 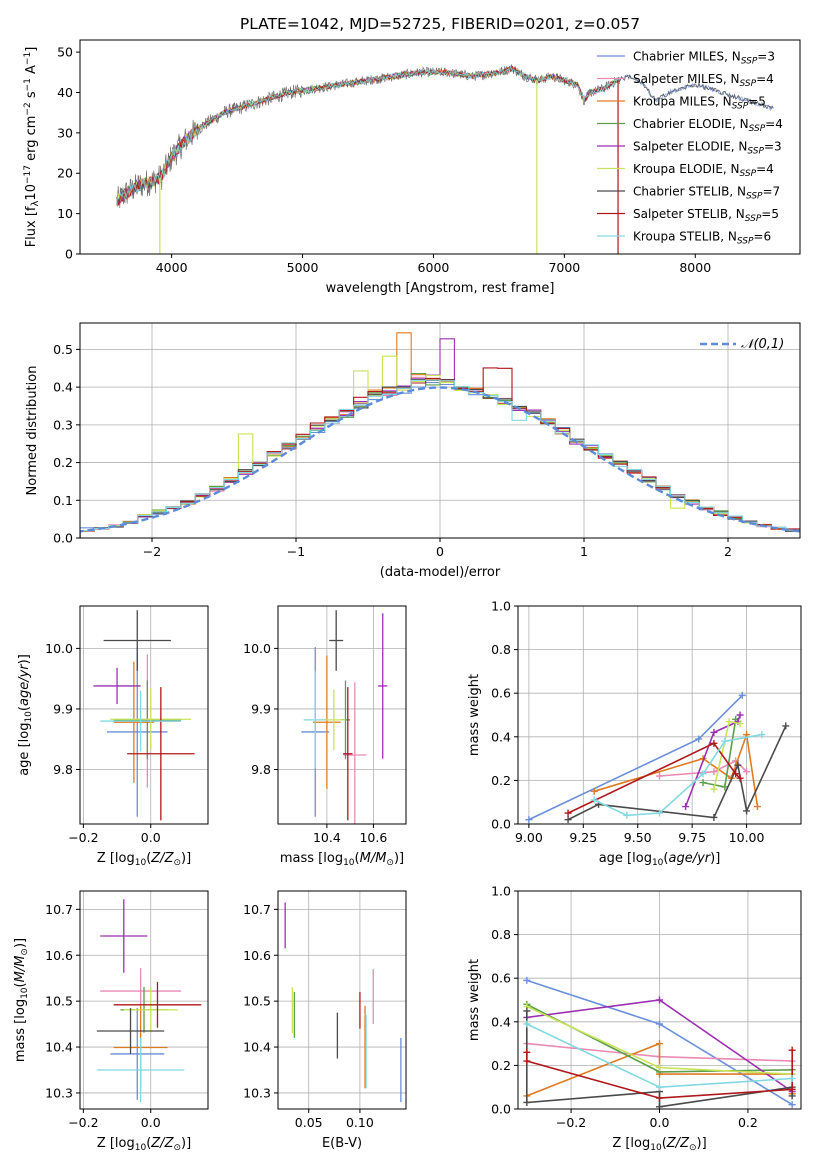 I want to click on x-axis-label: (data-model)/error, so click(x=440, y=572).